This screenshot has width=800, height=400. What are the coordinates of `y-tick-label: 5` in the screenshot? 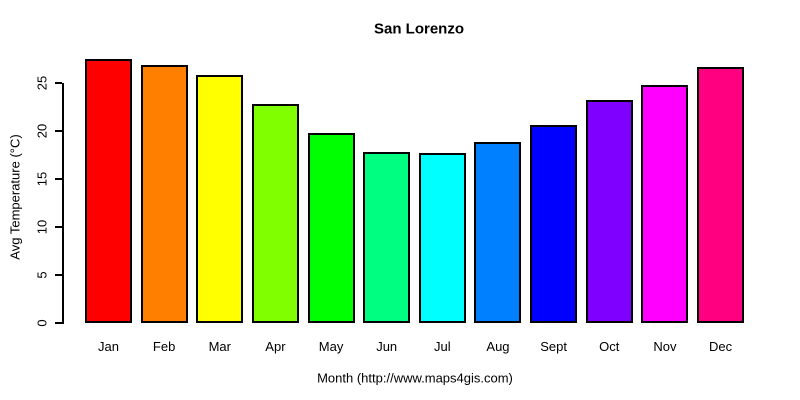 It's located at (42, 275).